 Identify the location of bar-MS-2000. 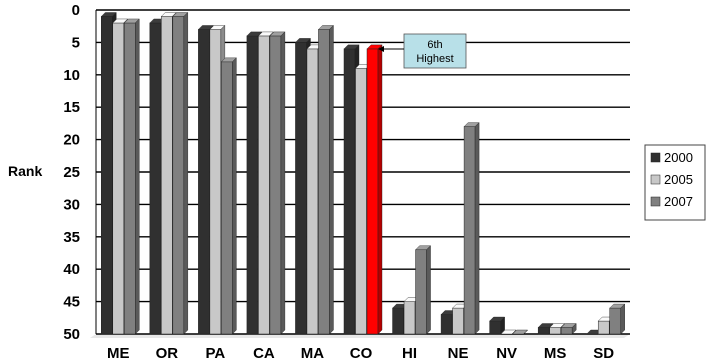
(543, 331).